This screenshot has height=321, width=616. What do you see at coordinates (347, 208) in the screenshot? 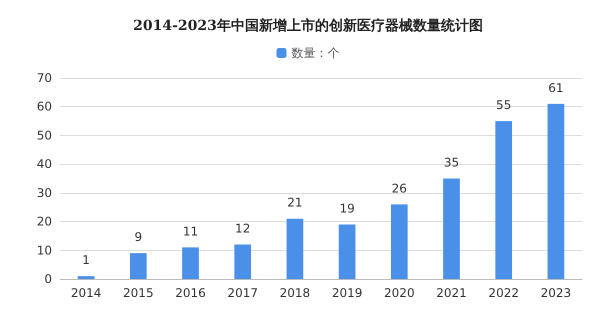
I see `data-label: 19` at bounding box center [347, 208].